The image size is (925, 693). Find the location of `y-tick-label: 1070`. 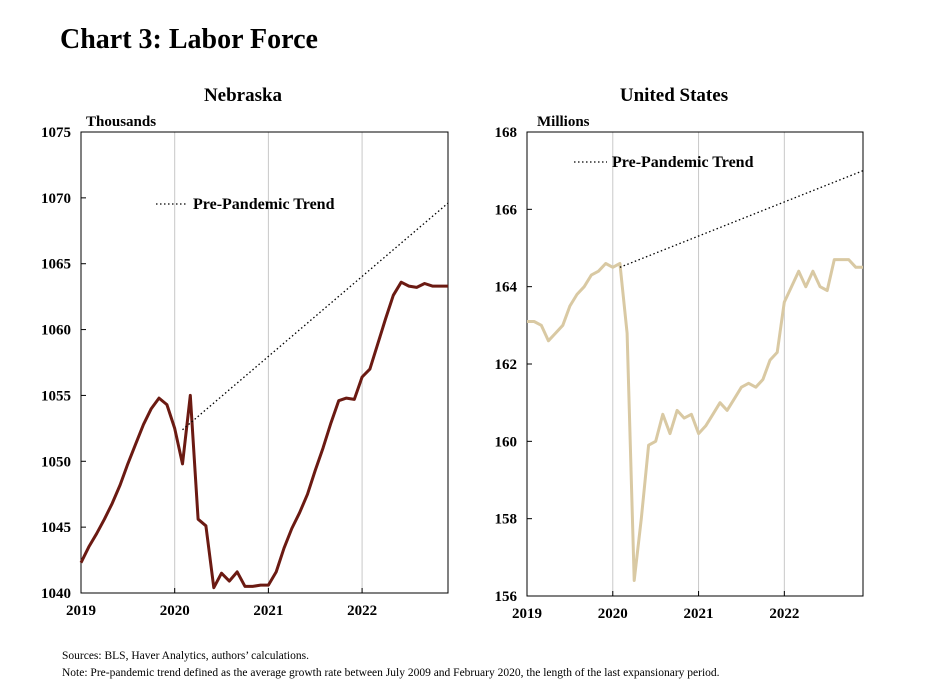

y-tick-label: 1070 is located at coordinates (56, 199).